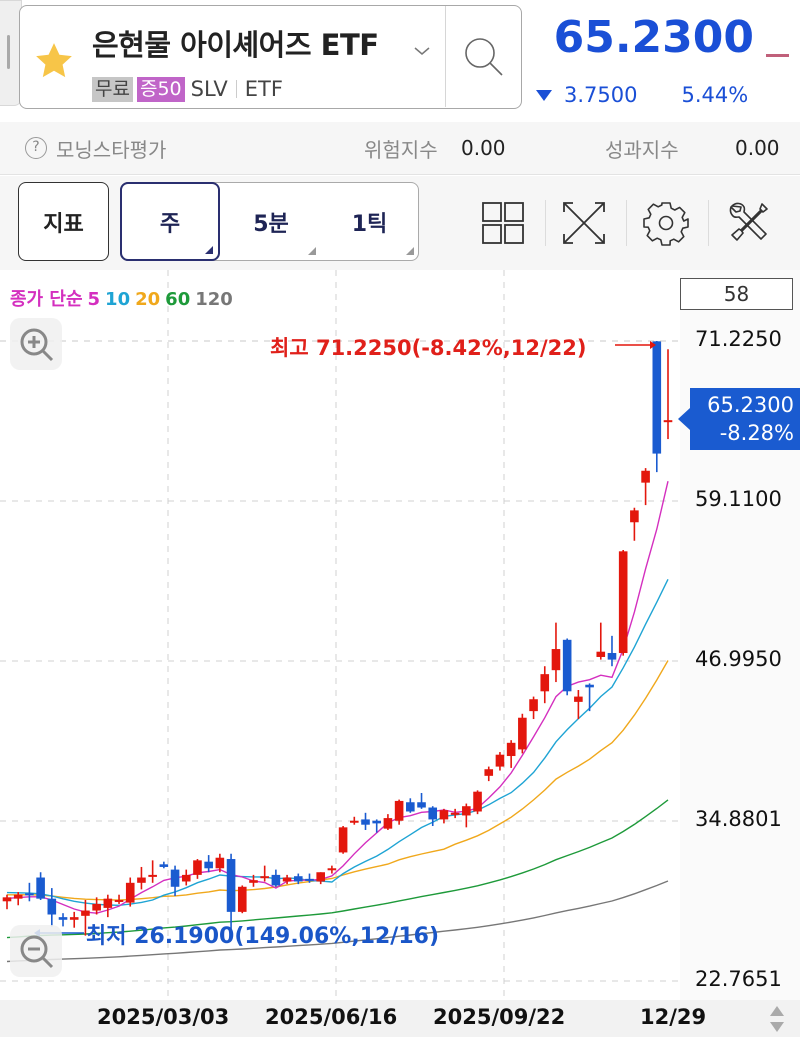 Image resolution: width=800 pixels, height=1037 pixels. Describe the element at coordinates (263, 89) in the screenshot. I see `type-label: ETF` at that location.